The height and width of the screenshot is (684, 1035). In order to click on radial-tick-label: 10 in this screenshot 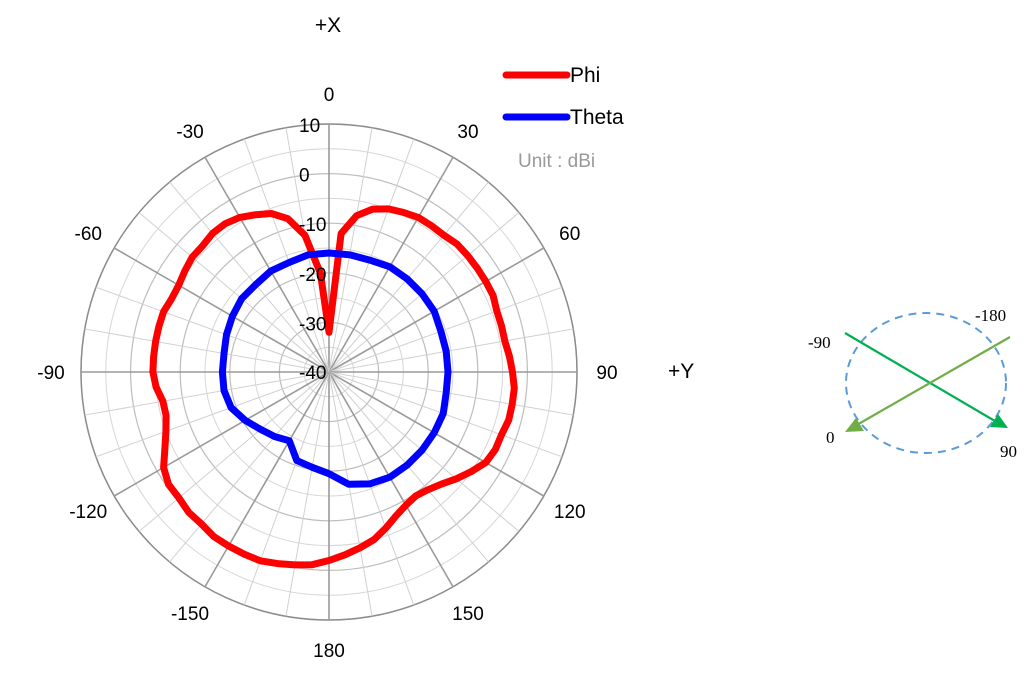, I will do `click(309, 126)`.